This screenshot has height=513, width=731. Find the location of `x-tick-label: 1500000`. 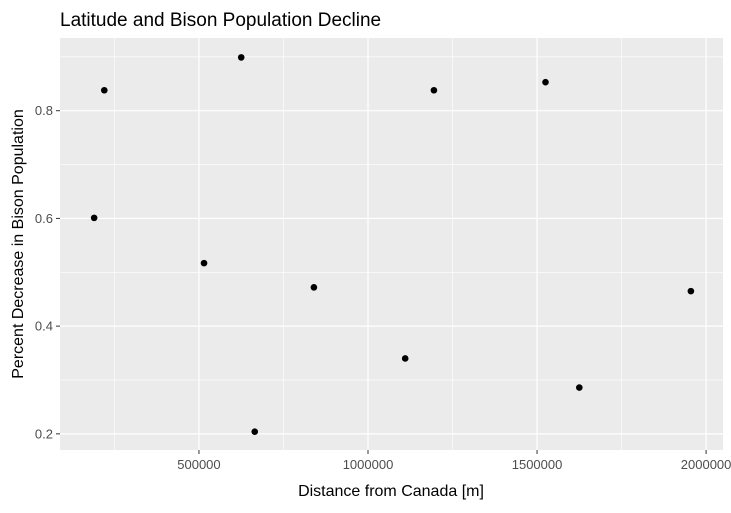

x-tick-label: 1500000 is located at coordinates (537, 464).